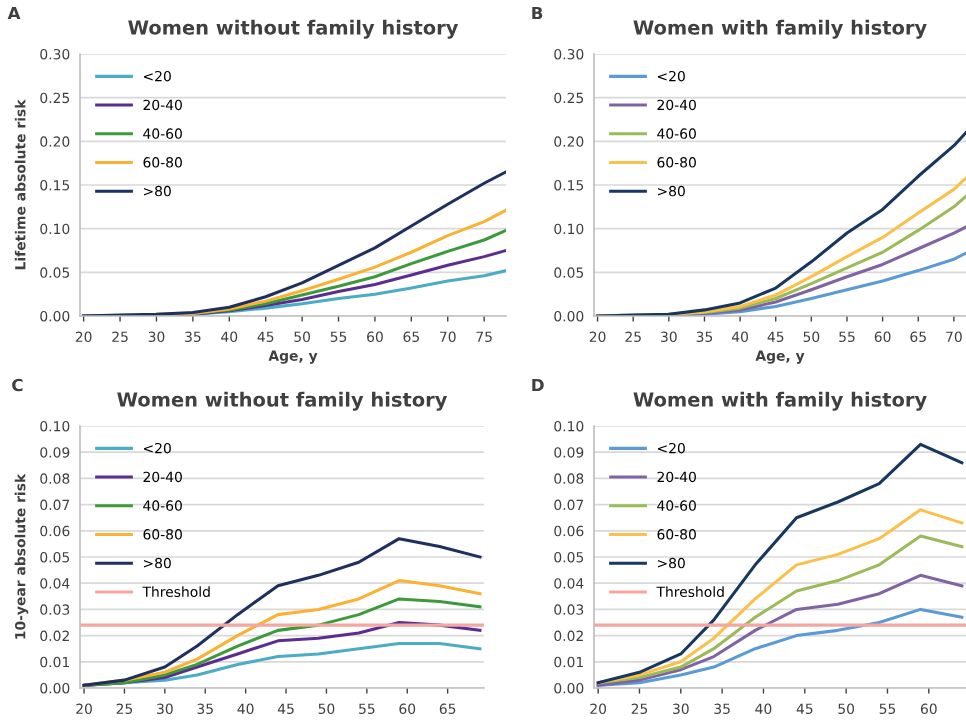 The height and width of the screenshot is (722, 966). Describe the element at coordinates (537, 13) in the screenshot. I see `text: B` at that location.